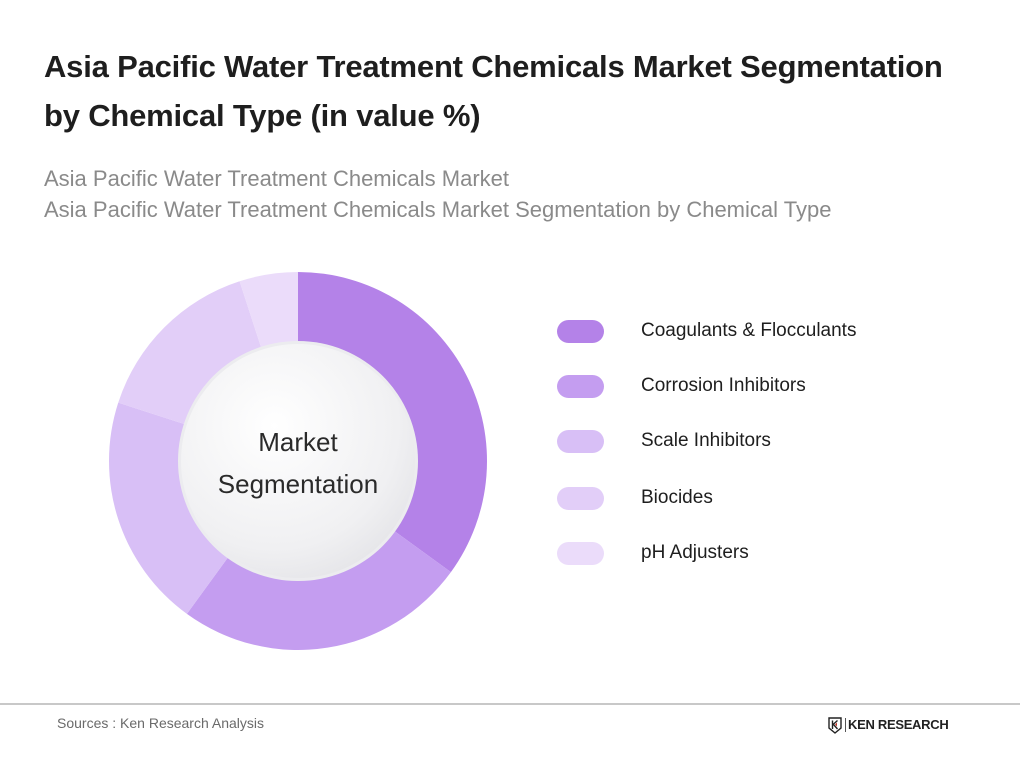 The height and width of the screenshot is (765, 1020). I want to click on legend-label: pH Adjusters, so click(695, 552).